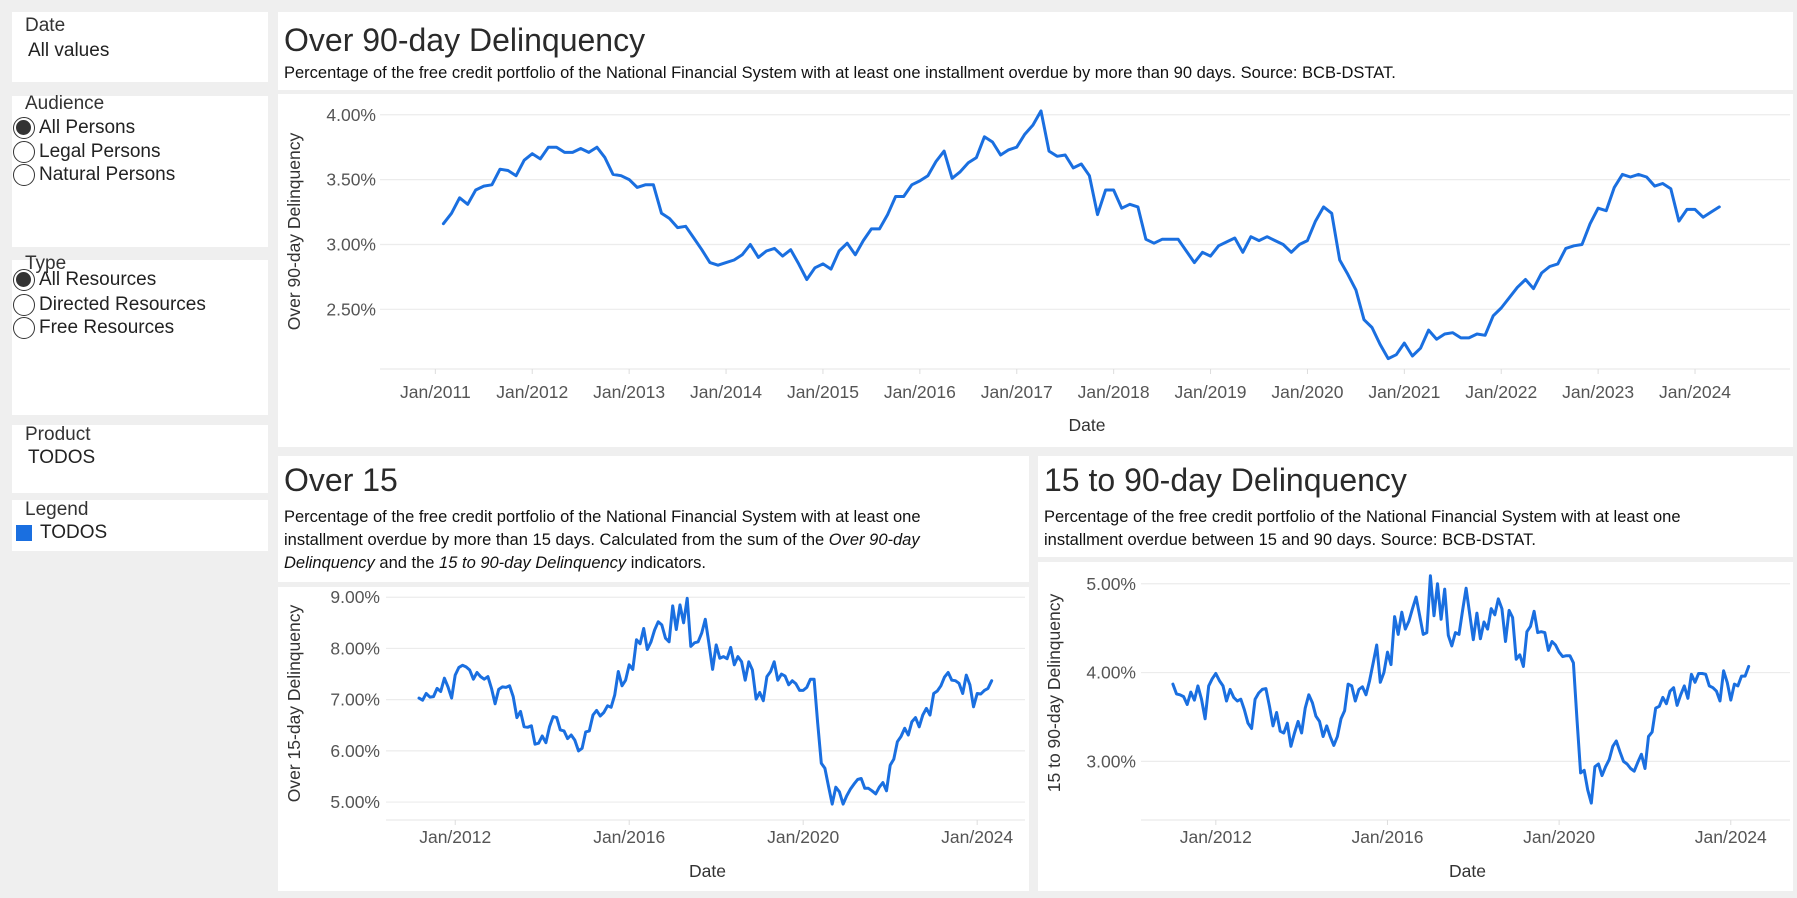  Describe the element at coordinates (355, 597) in the screenshot. I see `y-tick-label: 9.00%` at that location.